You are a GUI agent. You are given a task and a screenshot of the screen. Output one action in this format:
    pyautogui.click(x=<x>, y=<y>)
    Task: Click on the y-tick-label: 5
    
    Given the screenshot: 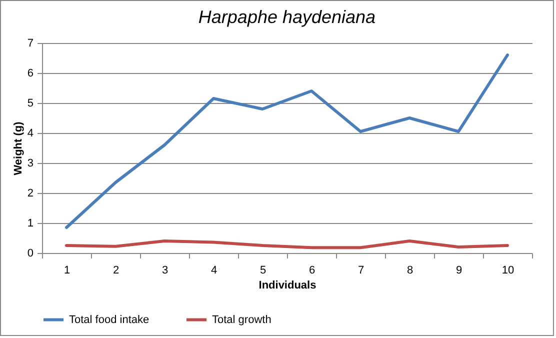 What is the action you would take?
    pyautogui.click(x=30, y=104)
    